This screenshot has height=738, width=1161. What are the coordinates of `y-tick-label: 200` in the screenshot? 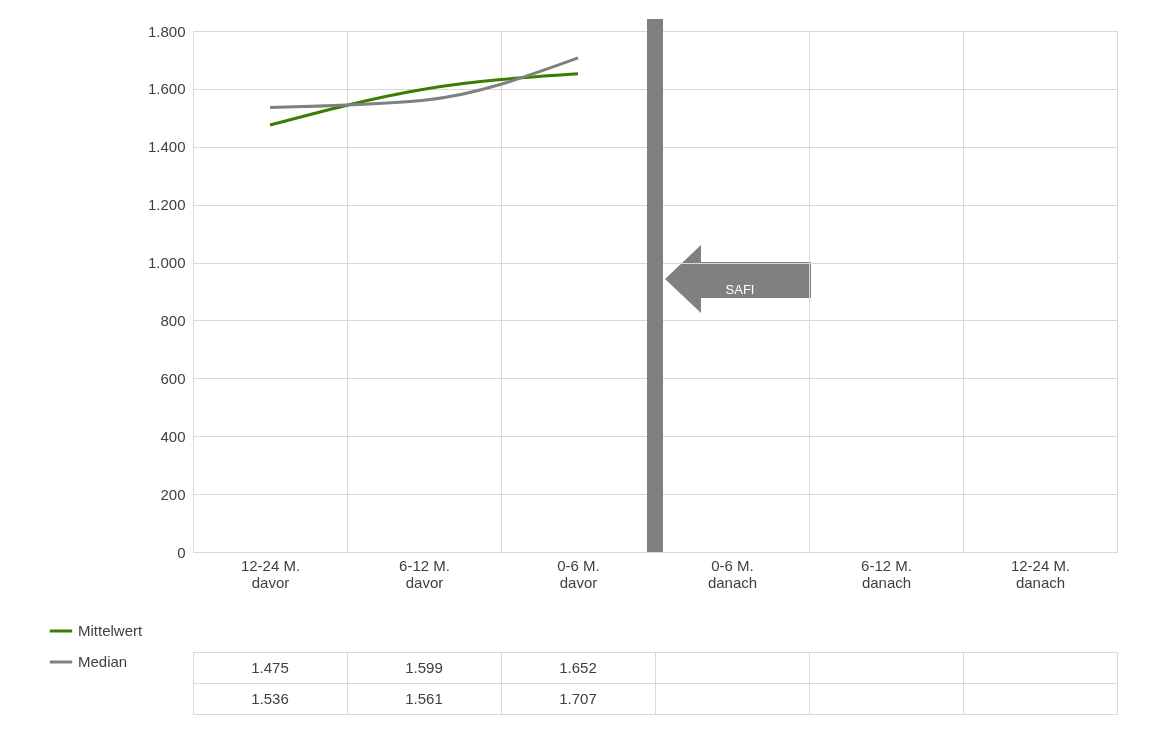 It's located at (173, 494).